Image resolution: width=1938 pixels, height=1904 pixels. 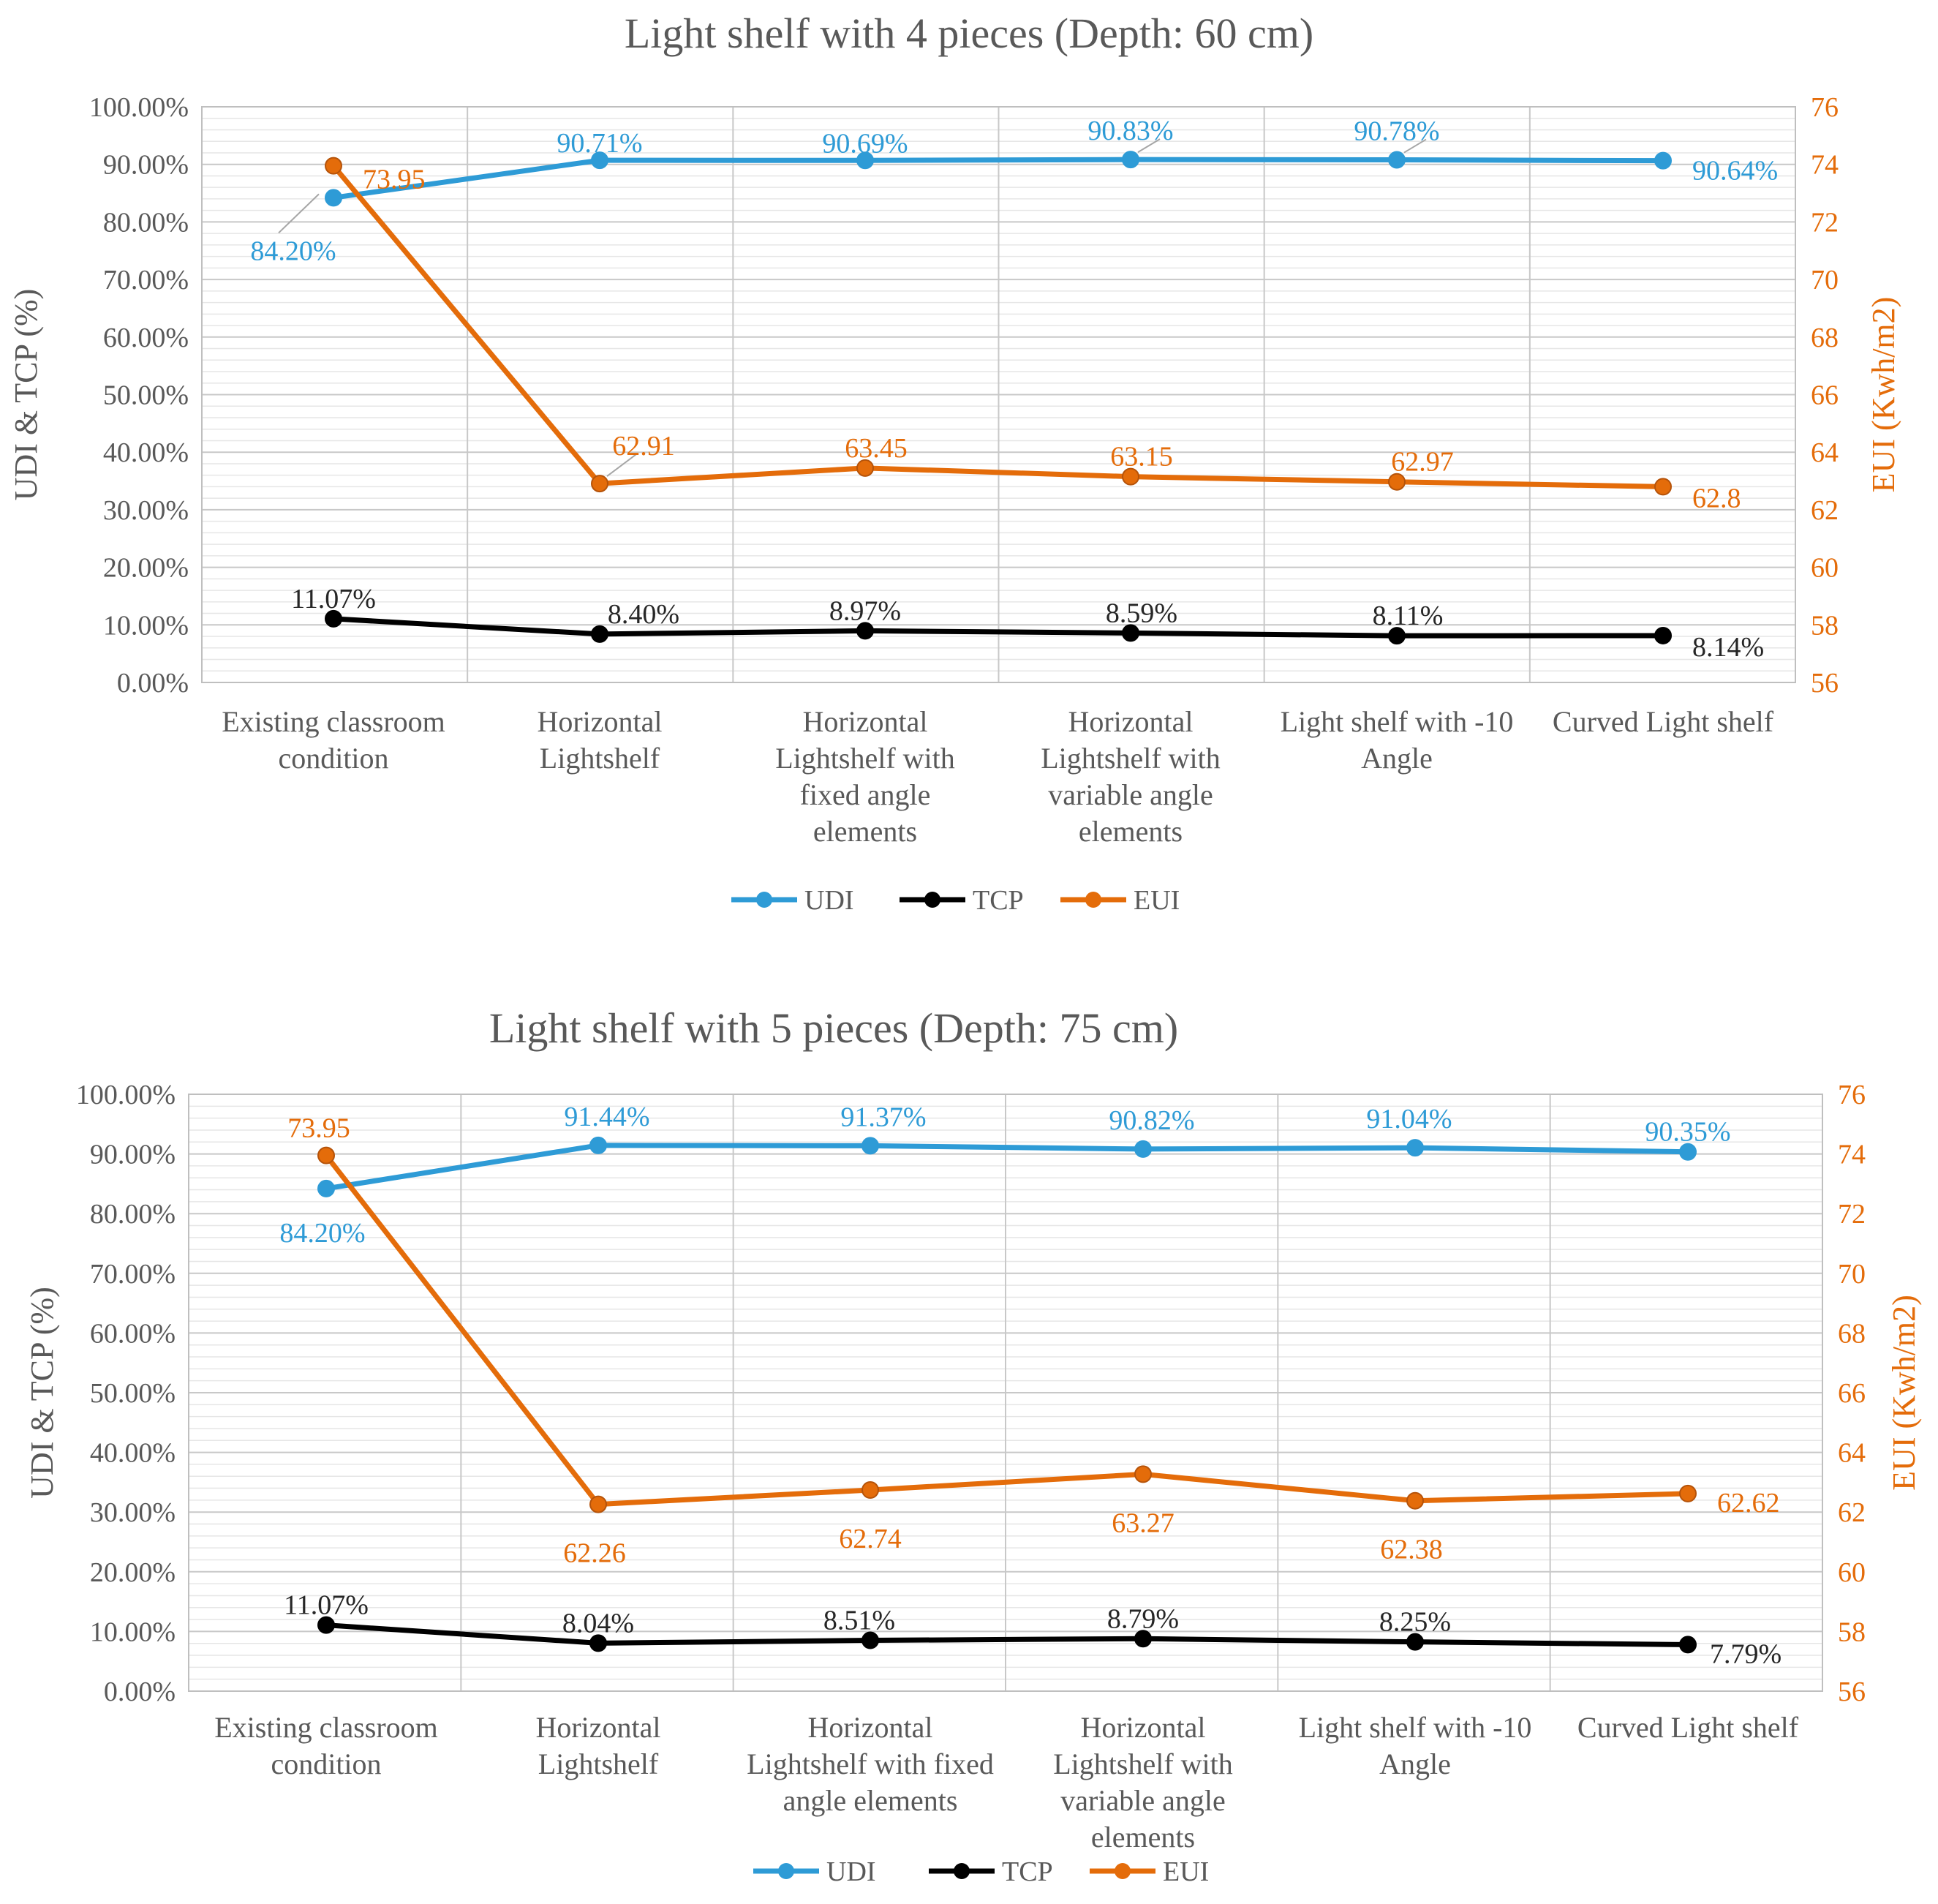 What do you see at coordinates (870, 1539) in the screenshot?
I see `eui-data-label: 62.74` at bounding box center [870, 1539].